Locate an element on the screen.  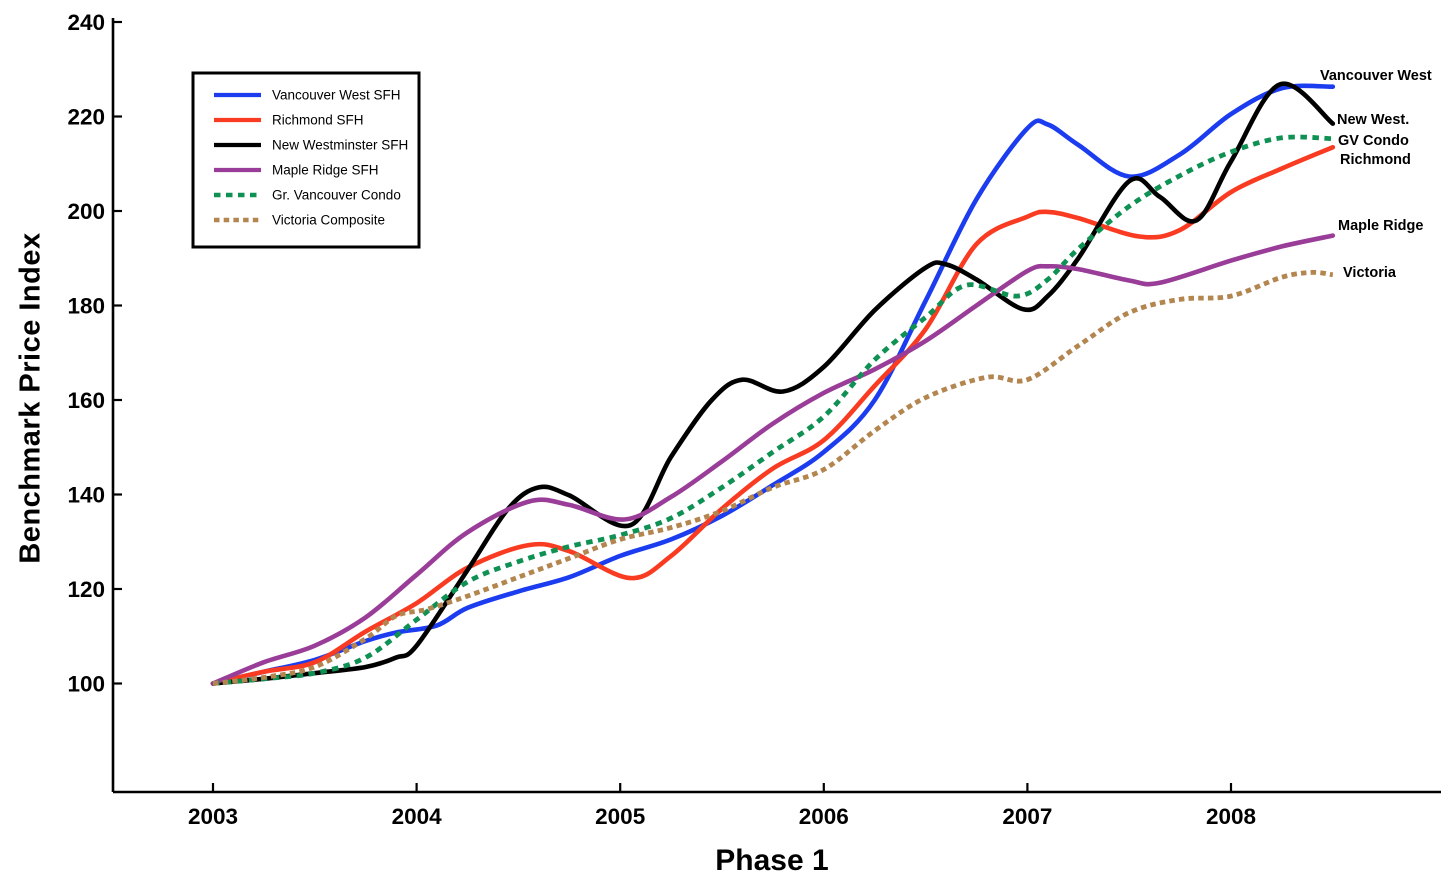
series-end-label-5: Victoria is located at coordinates (1370, 273).